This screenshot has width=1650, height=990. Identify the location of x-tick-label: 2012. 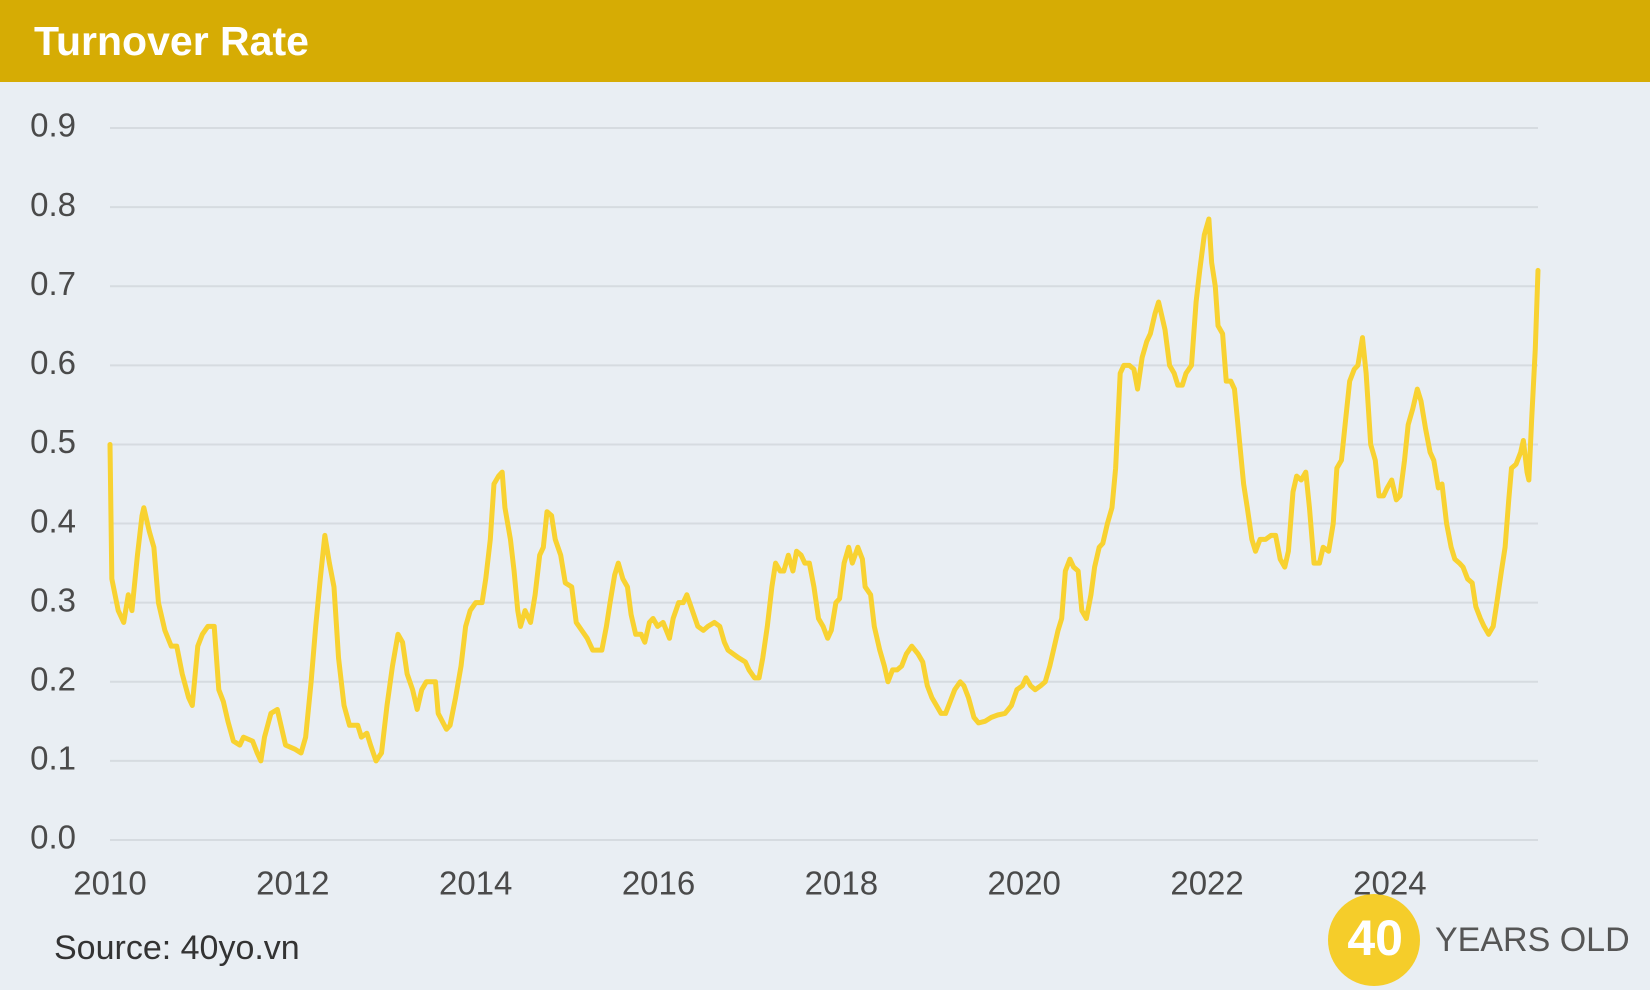
(292, 883).